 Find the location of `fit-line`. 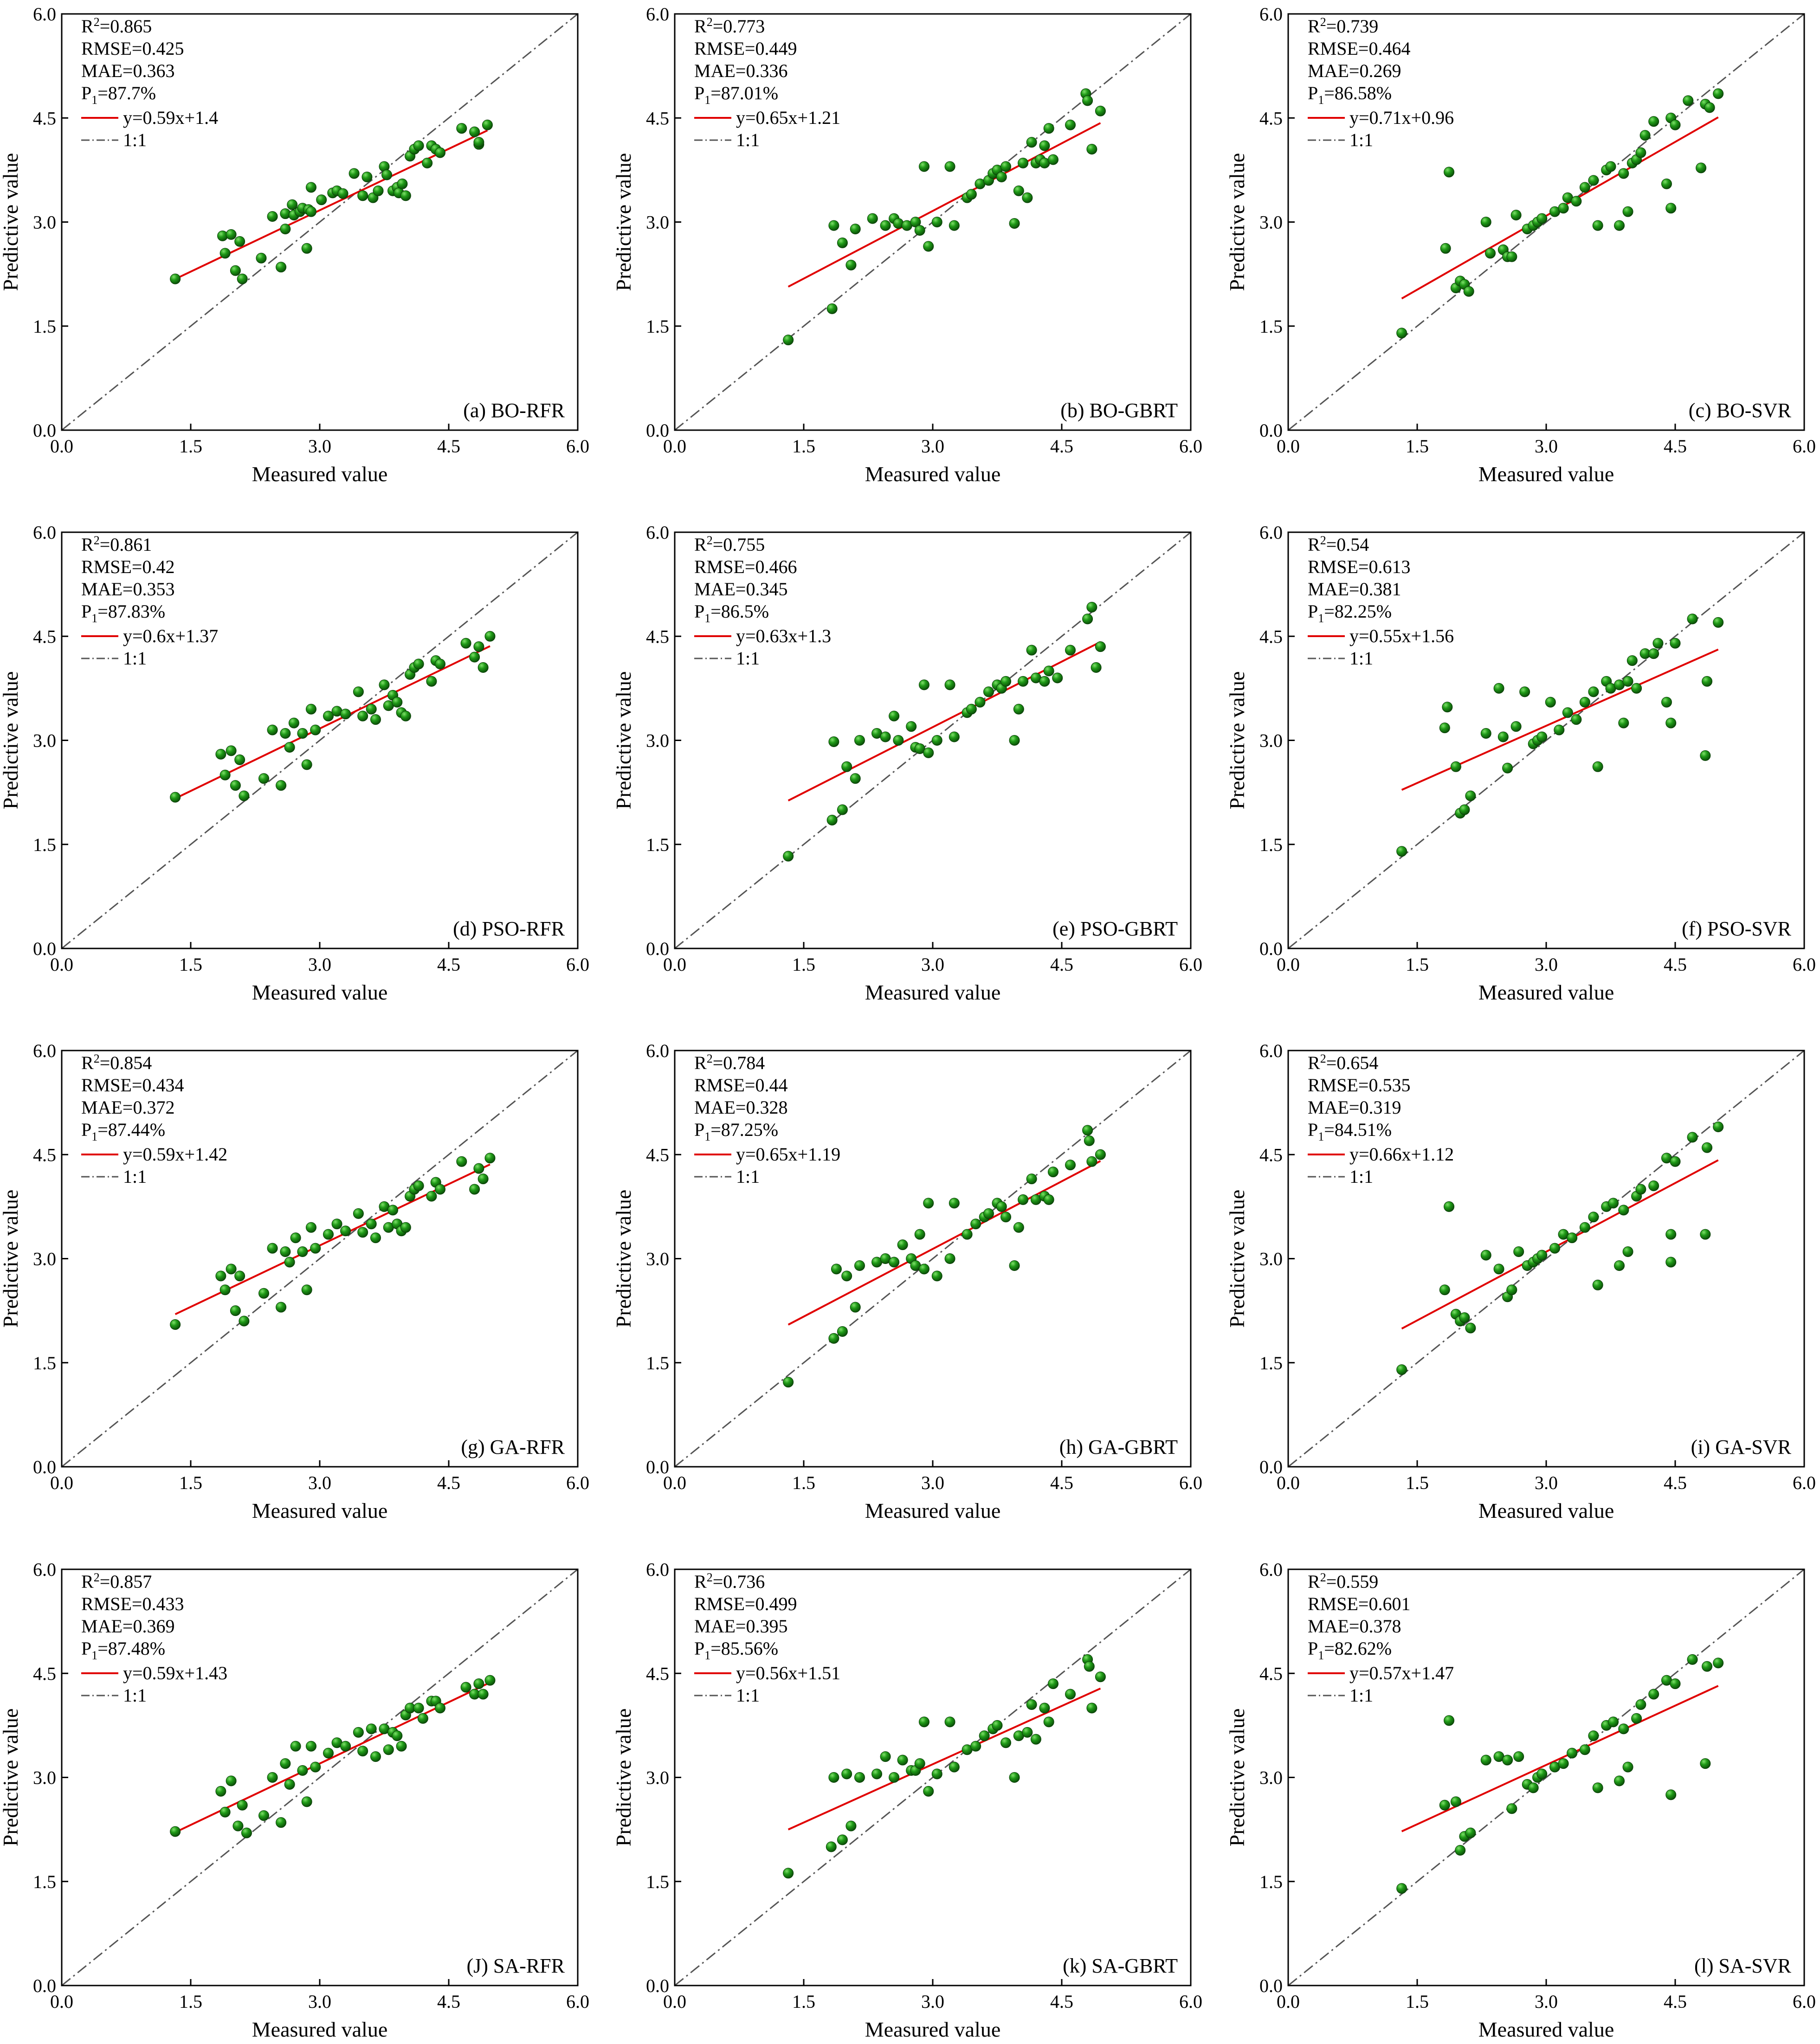

fit-line is located at coordinates (944, 205).